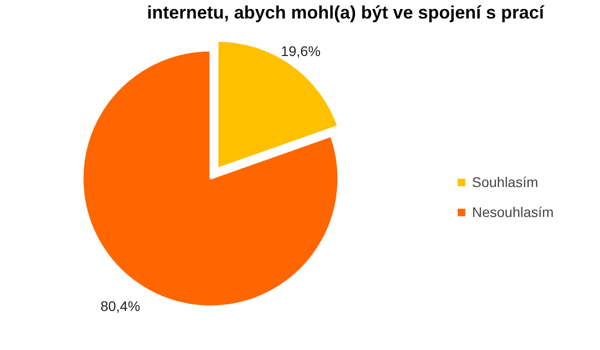  What do you see at coordinates (120, 306) in the screenshot?
I see `data-label: 80,4%` at bounding box center [120, 306].